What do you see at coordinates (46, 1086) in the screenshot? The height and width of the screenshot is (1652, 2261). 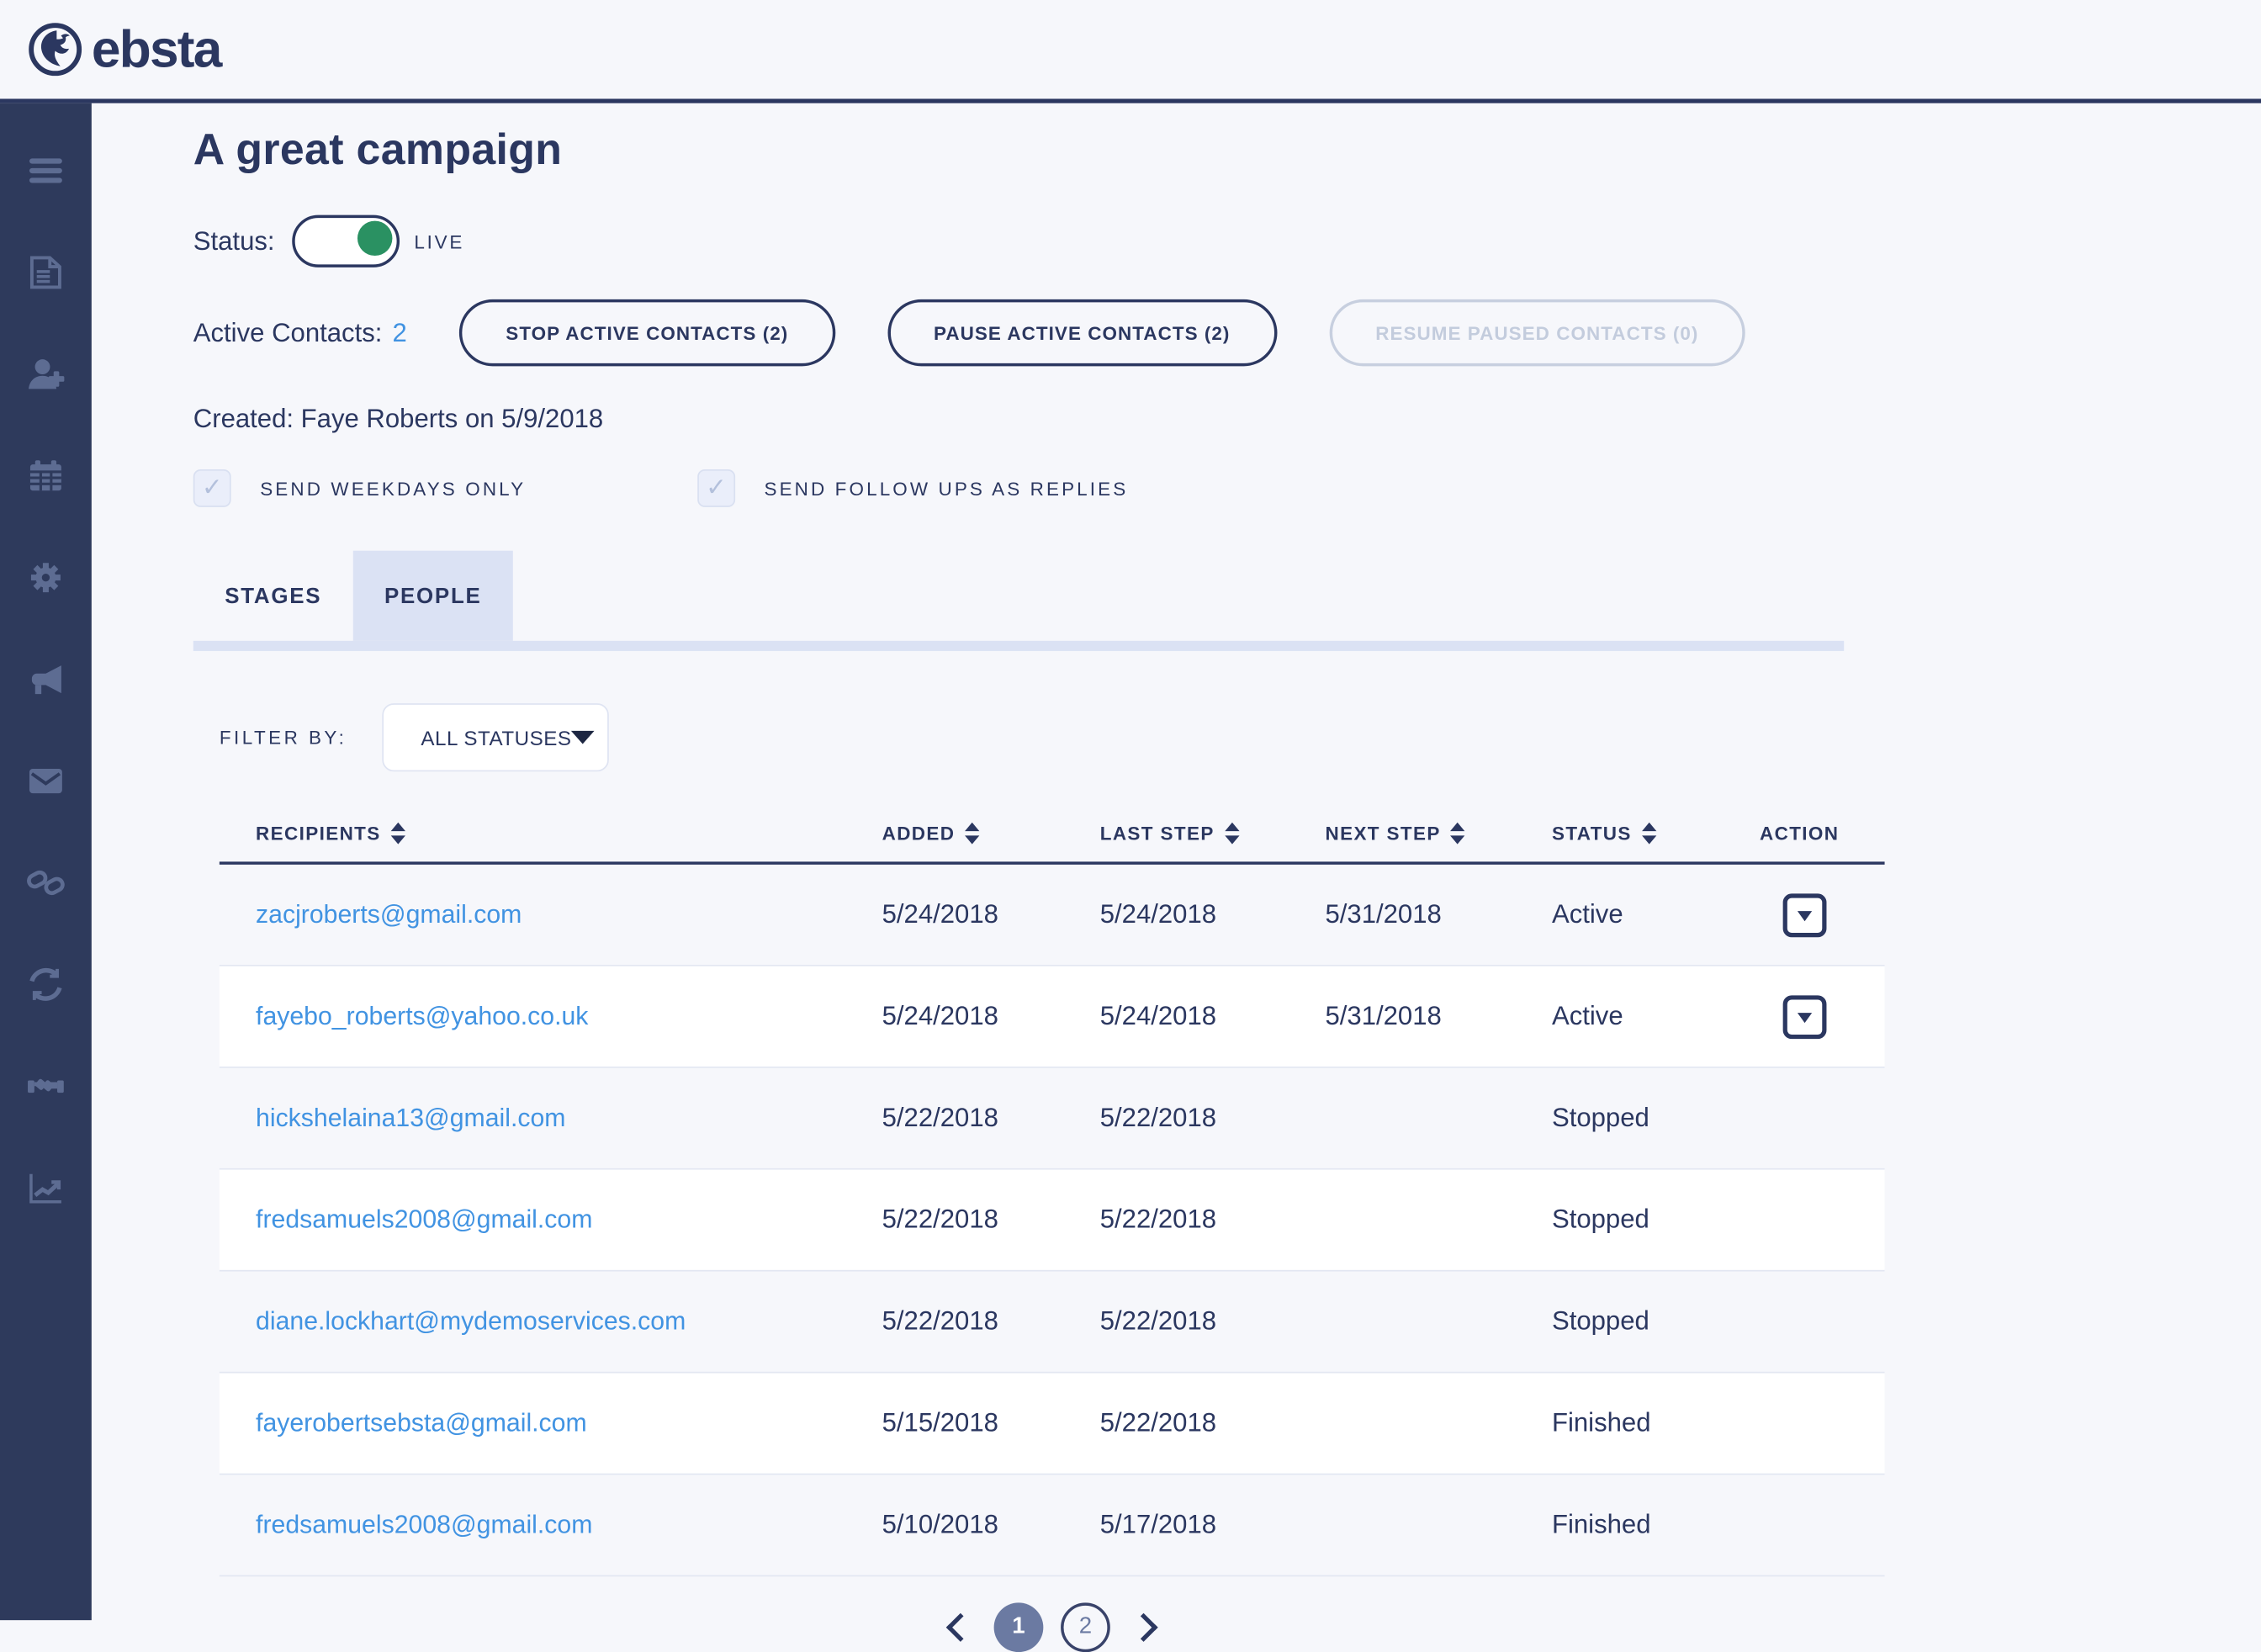 I see `handshake-icon` at bounding box center [46, 1086].